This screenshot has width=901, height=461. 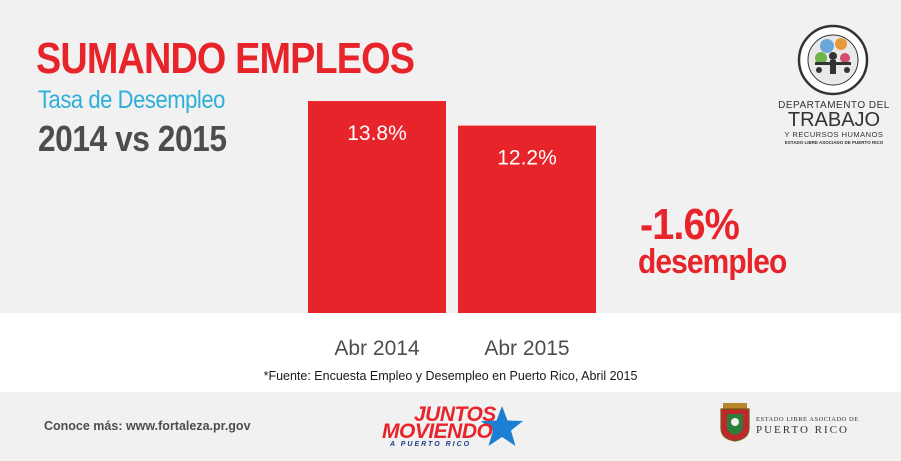 What do you see at coordinates (502, 426) in the screenshot?
I see `star-icon` at bounding box center [502, 426].